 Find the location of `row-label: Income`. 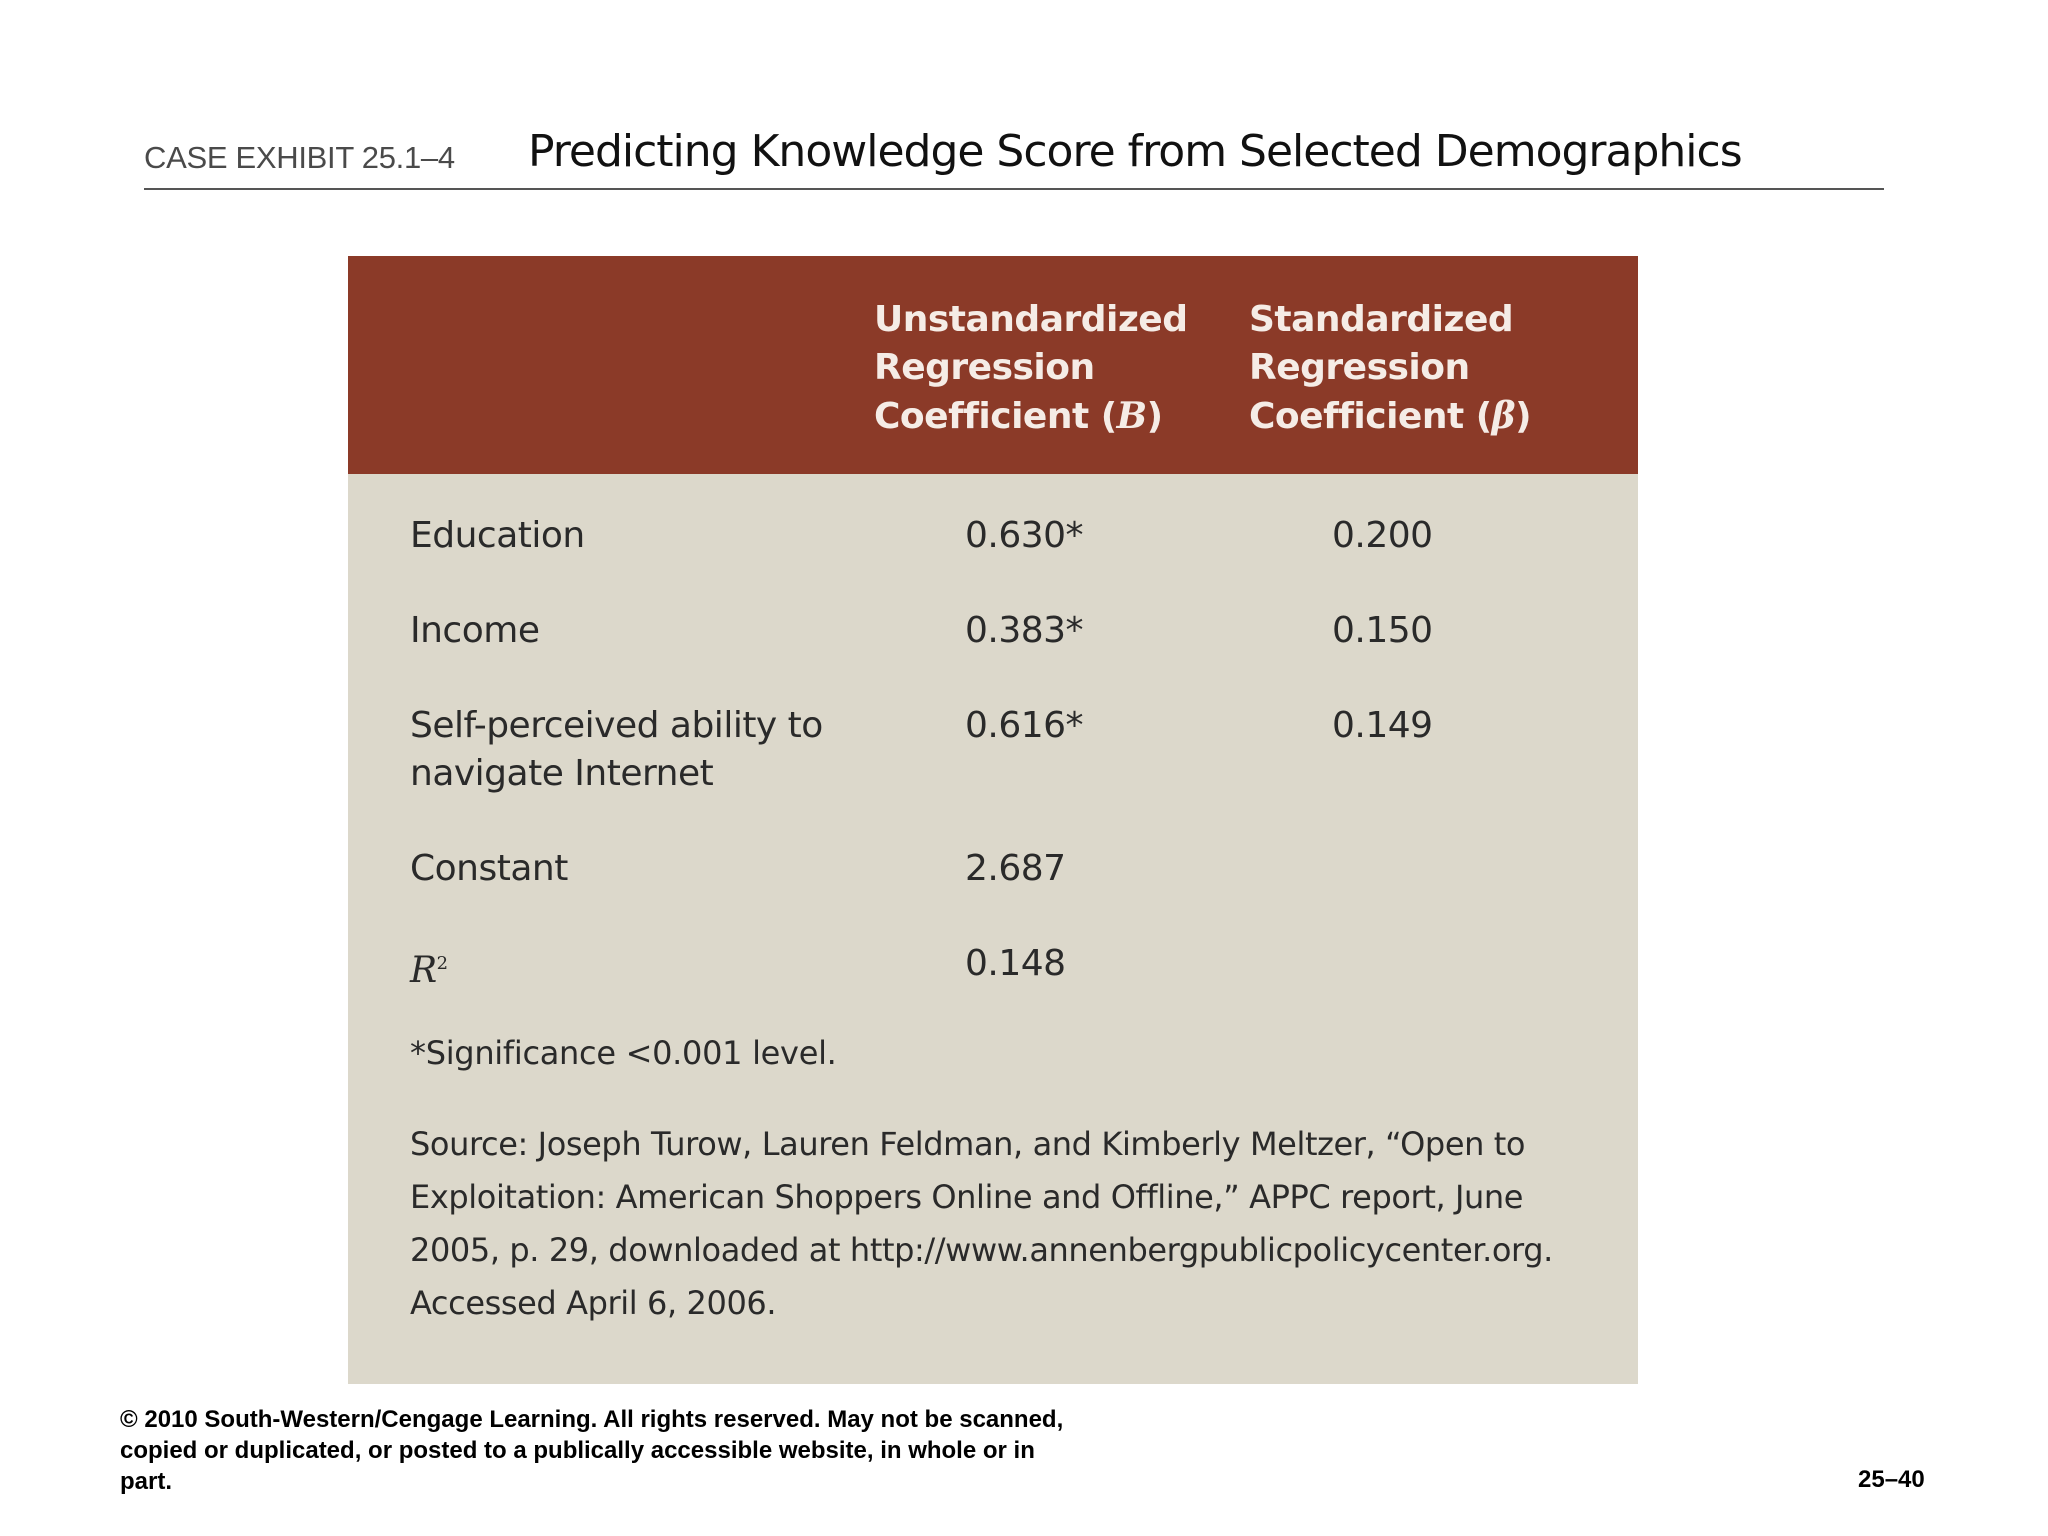

row-label: Income is located at coordinates (475, 630).